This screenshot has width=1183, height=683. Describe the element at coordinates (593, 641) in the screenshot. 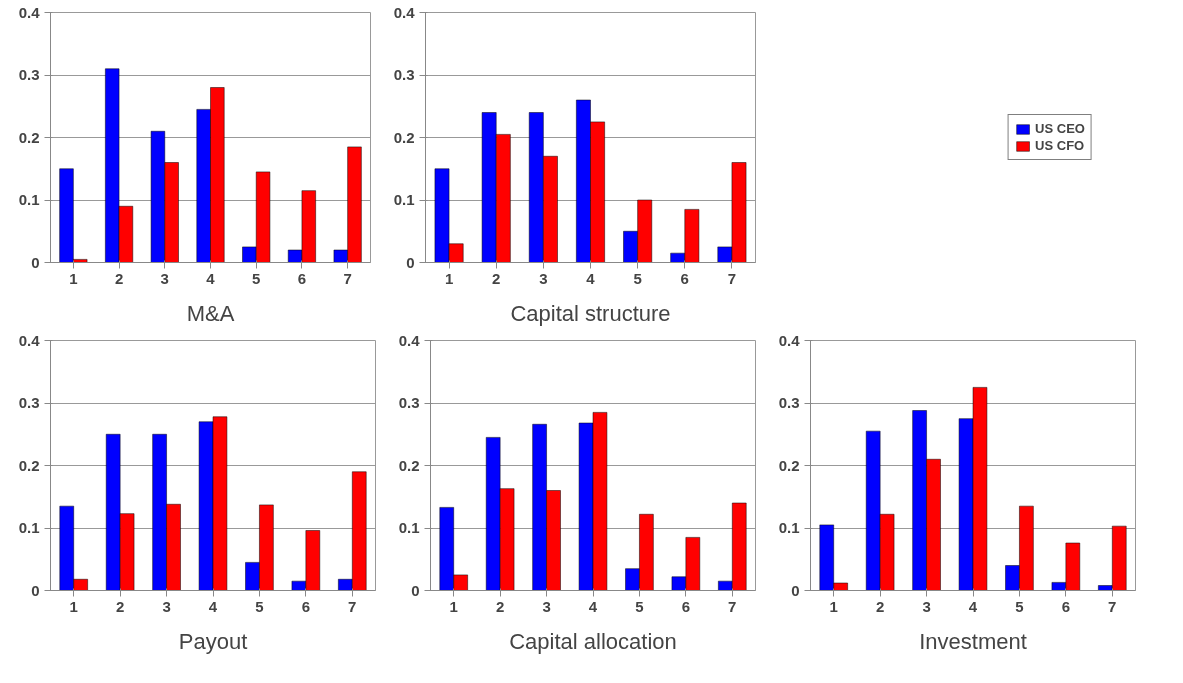

I see `x-axis-title: Capital allocation` at that location.